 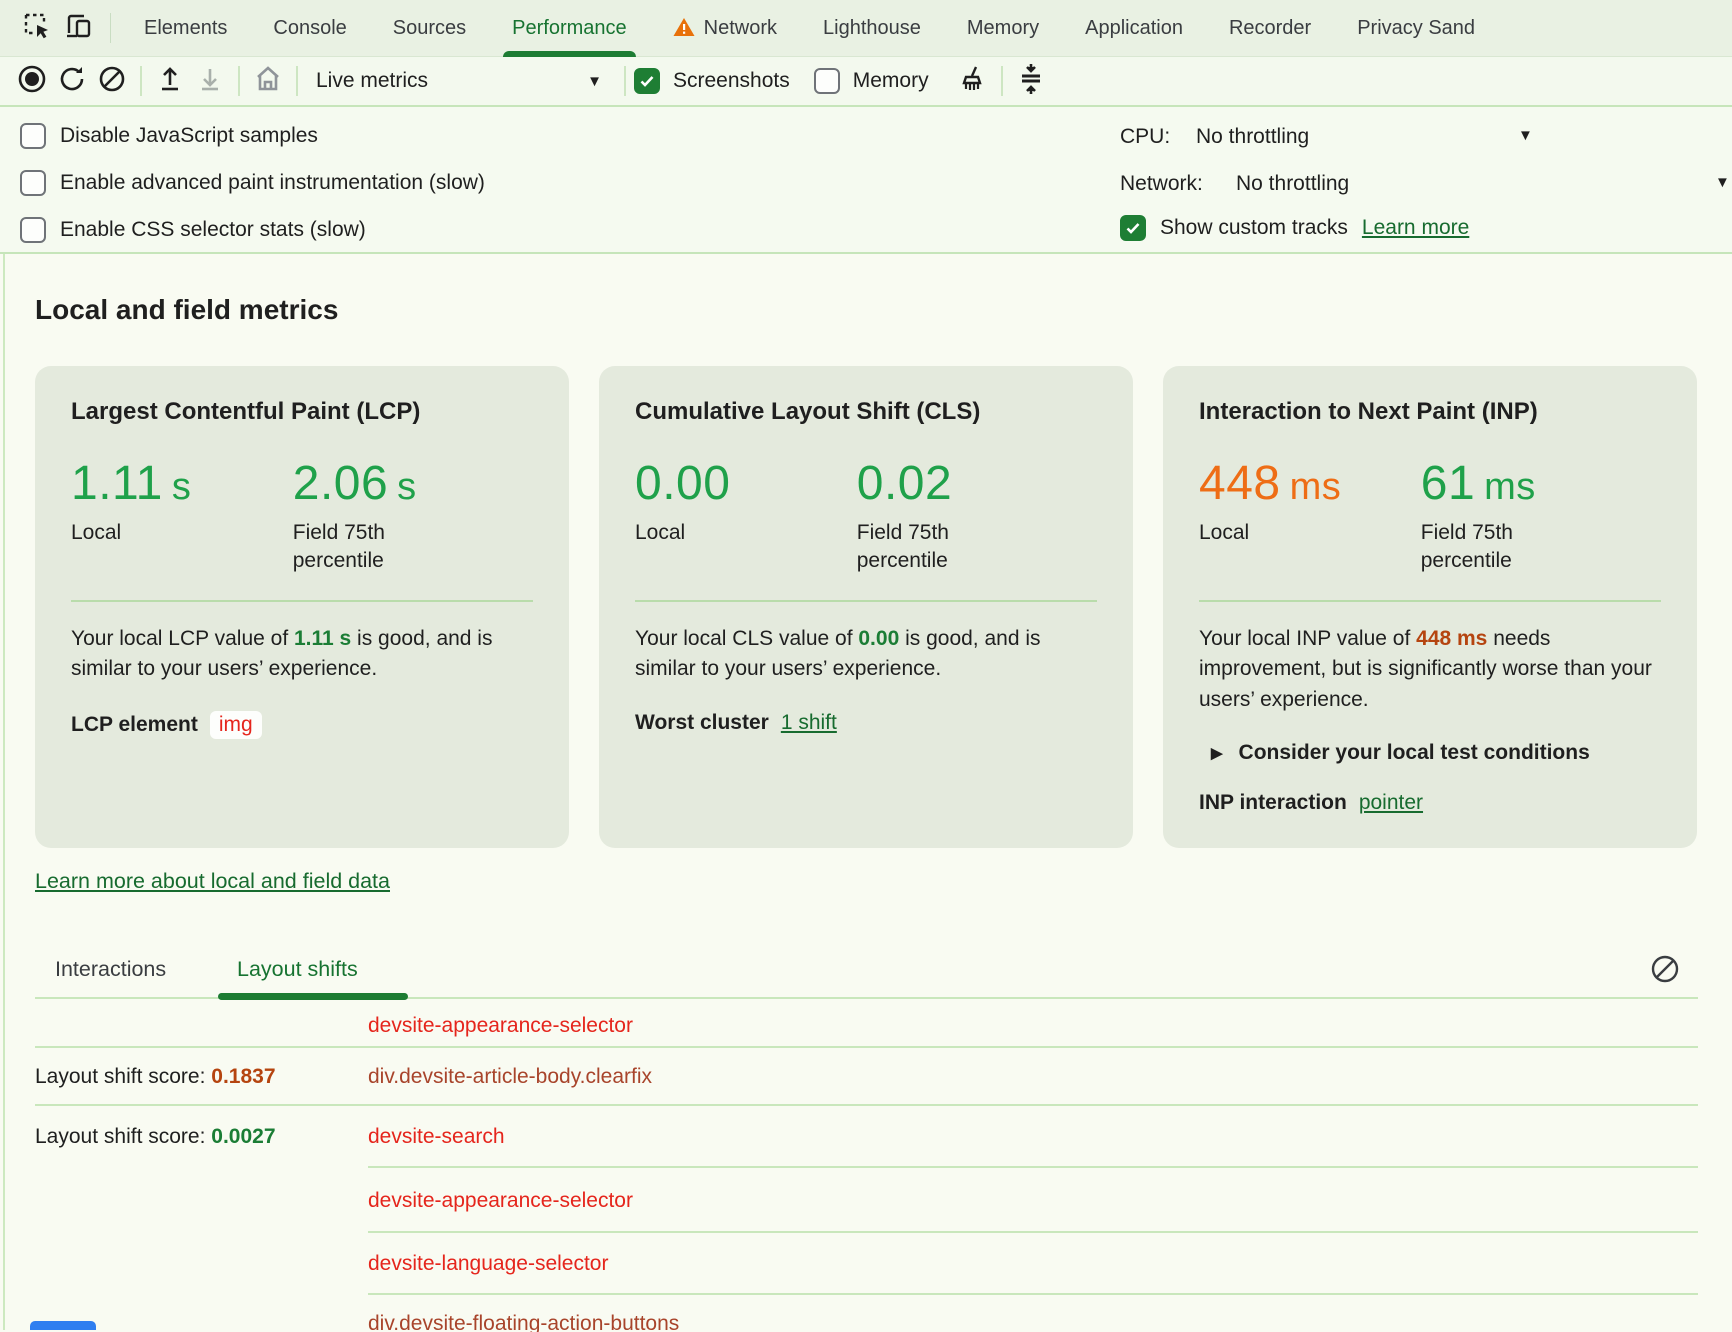 I want to click on tab-label: Recorder, so click(x=1270, y=27).